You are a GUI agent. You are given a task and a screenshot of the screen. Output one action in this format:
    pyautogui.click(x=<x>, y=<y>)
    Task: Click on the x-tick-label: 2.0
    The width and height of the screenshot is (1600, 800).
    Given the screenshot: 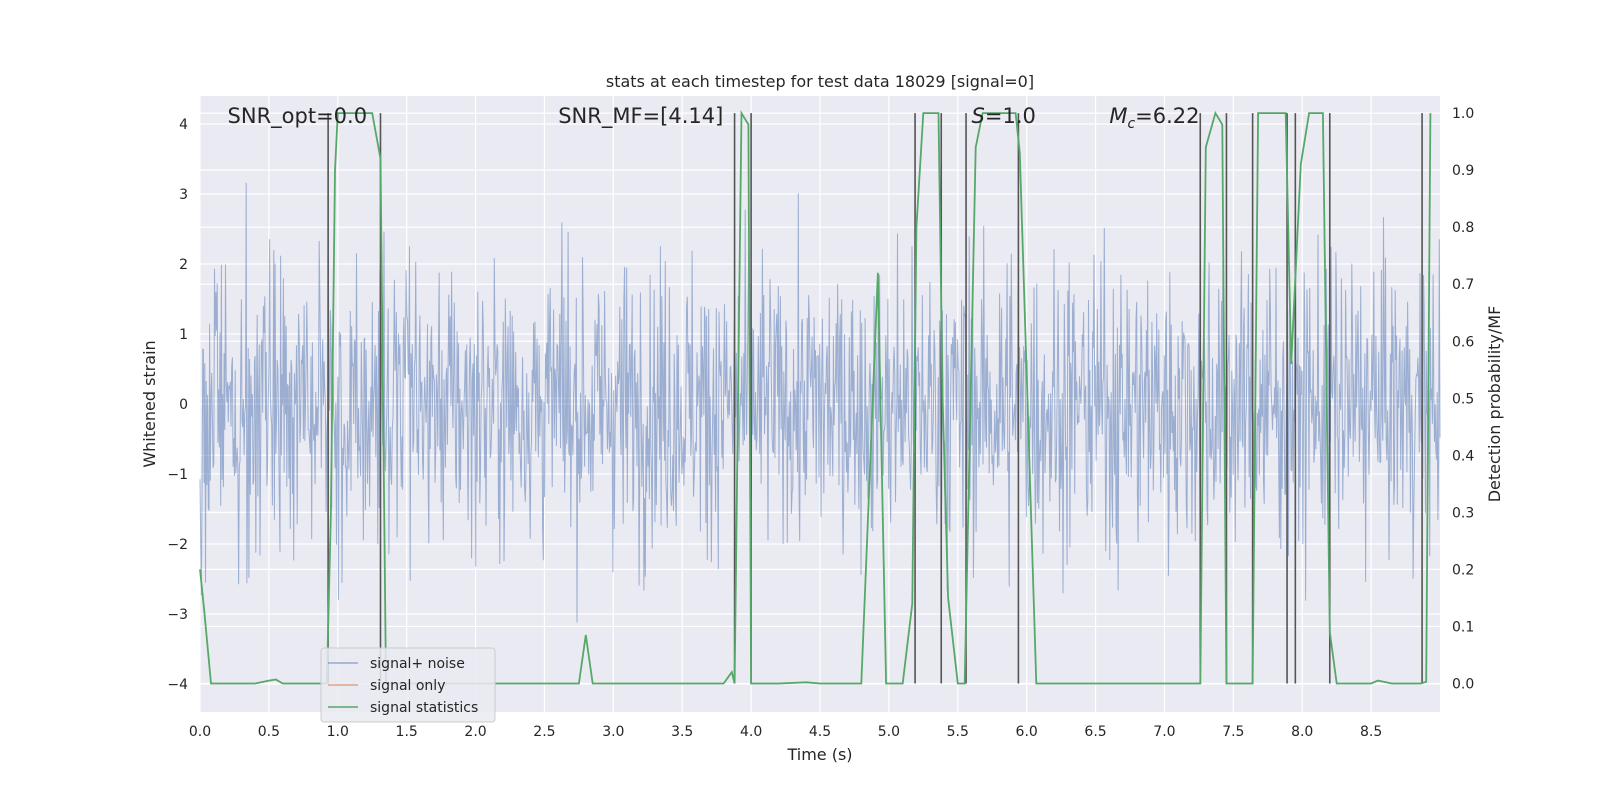 What is the action you would take?
    pyautogui.click(x=475, y=732)
    